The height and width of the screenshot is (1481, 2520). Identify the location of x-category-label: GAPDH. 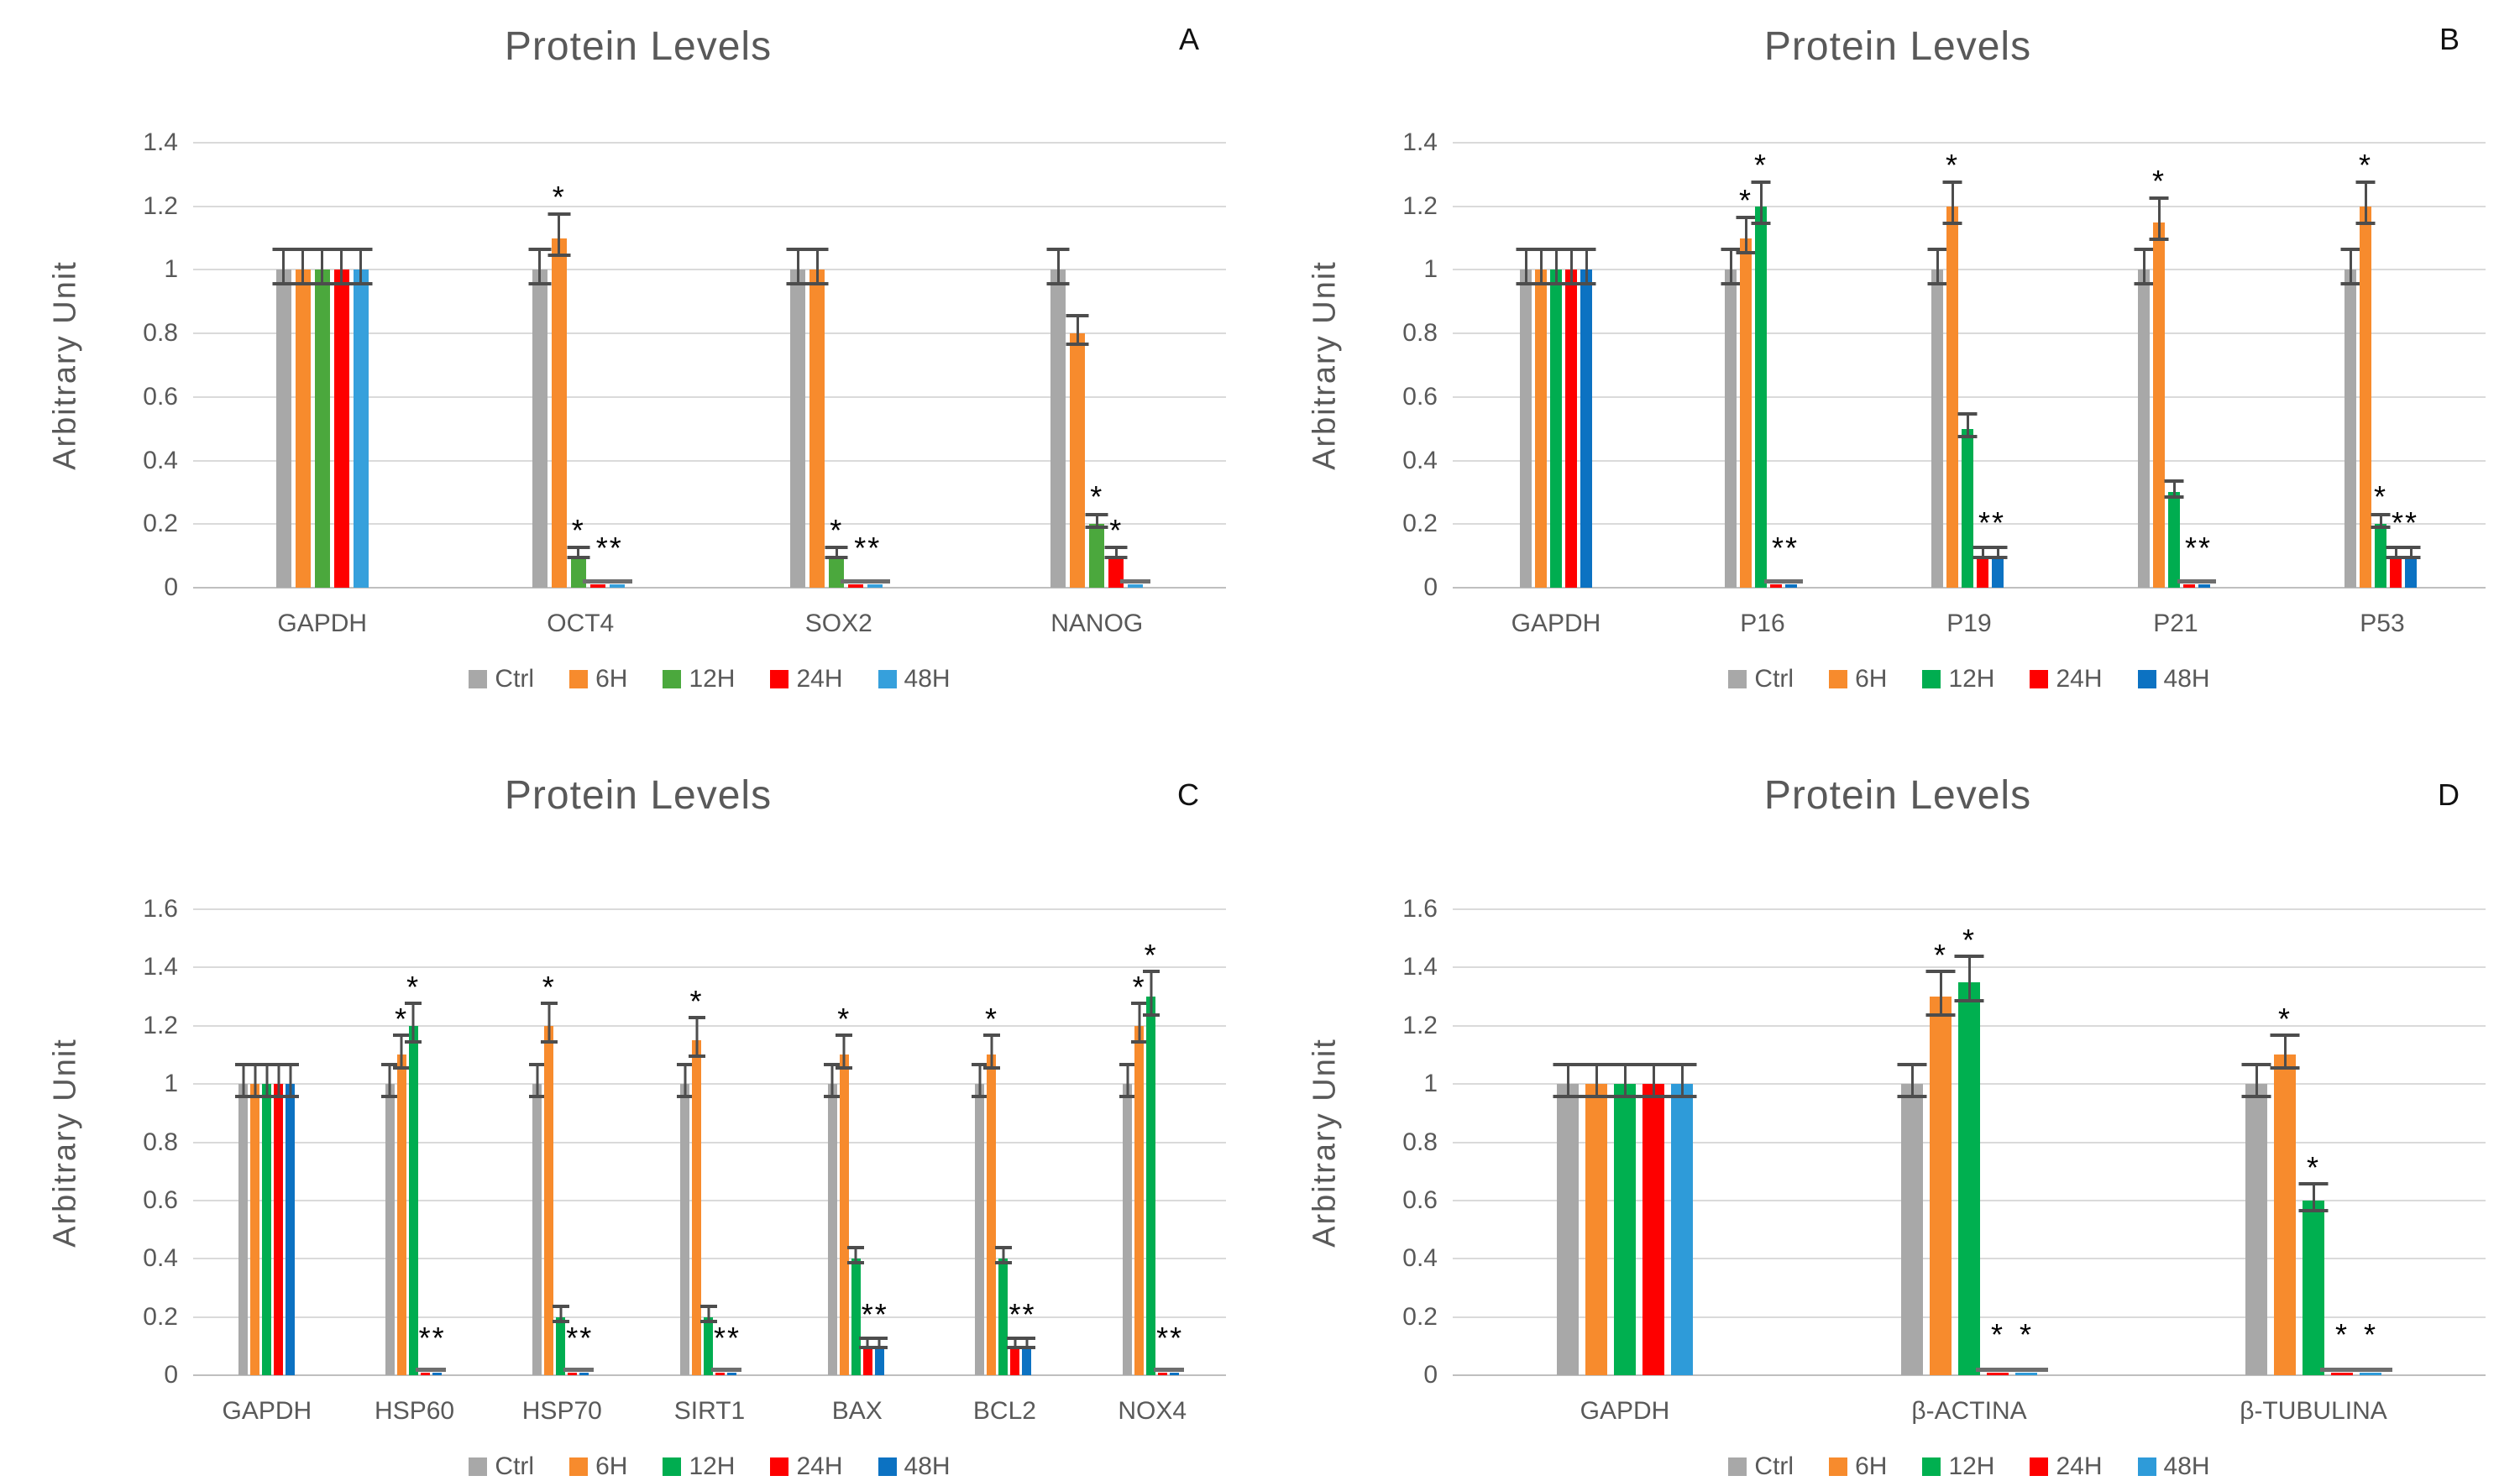
(267, 1411).